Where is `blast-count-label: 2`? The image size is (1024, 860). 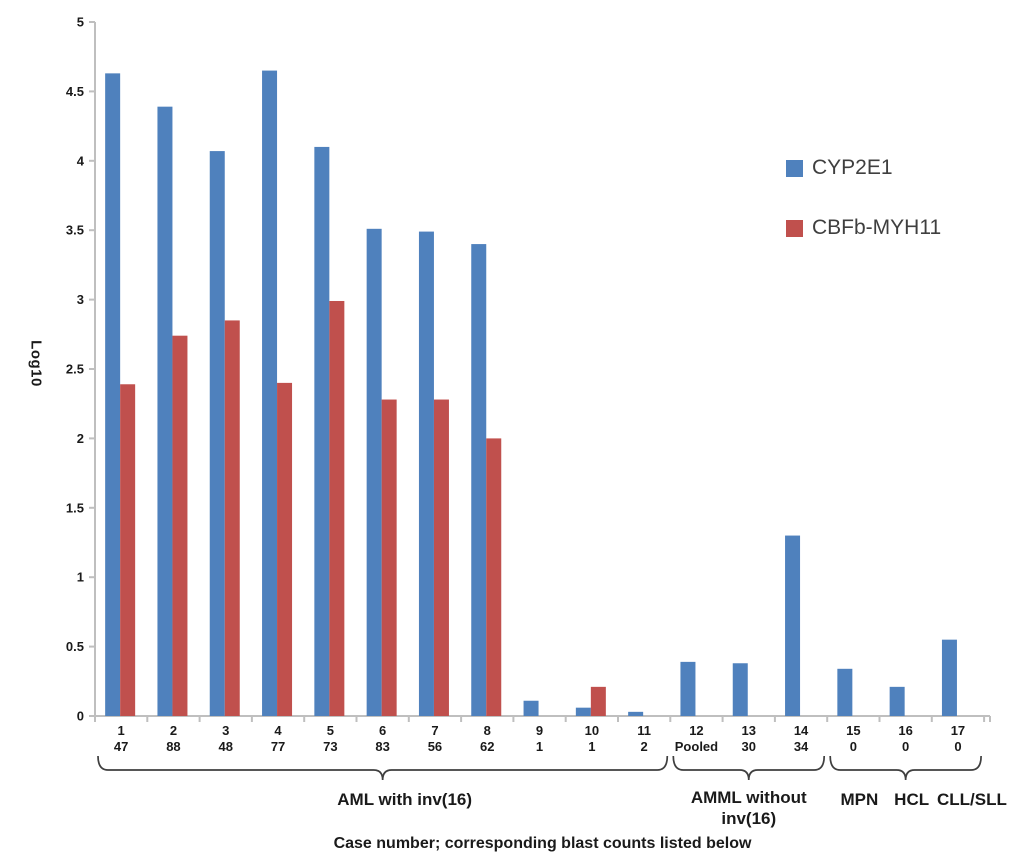 blast-count-label: 2 is located at coordinates (644, 746).